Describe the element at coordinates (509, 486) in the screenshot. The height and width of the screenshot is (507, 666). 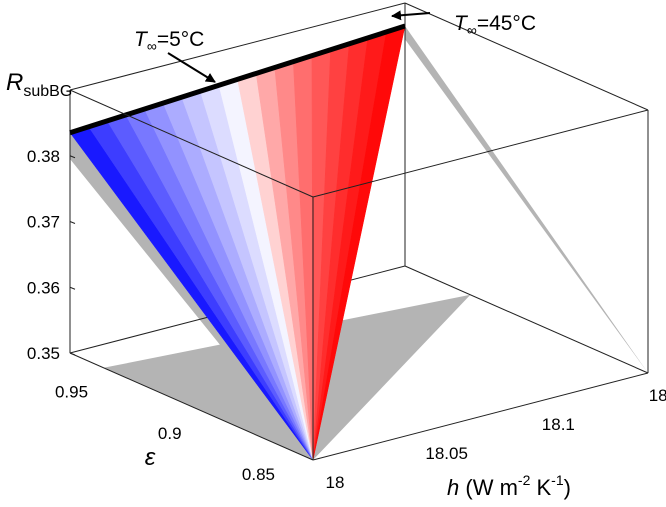
I see `x-axis-title: h (W m-2 K-1)` at that location.